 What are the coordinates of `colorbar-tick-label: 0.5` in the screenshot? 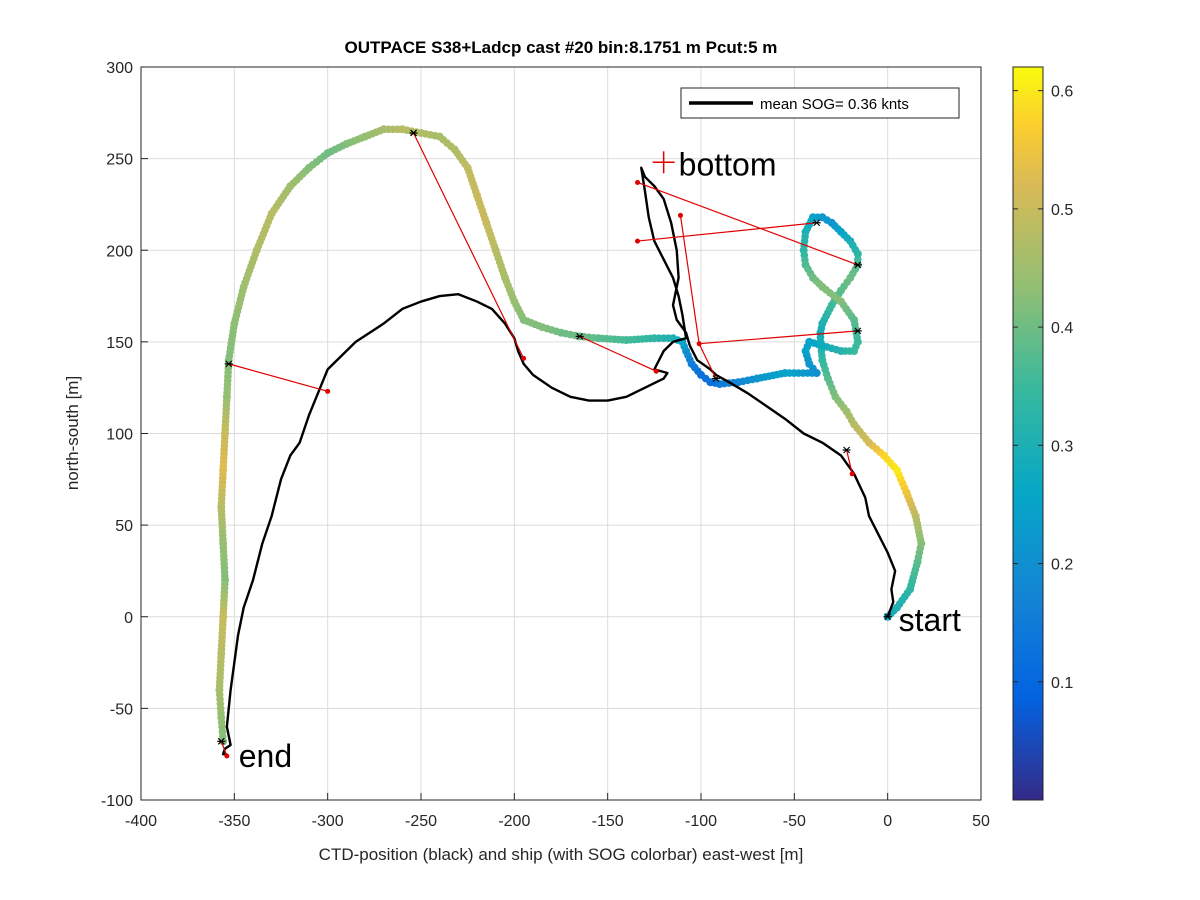 It's located at (1062, 210).